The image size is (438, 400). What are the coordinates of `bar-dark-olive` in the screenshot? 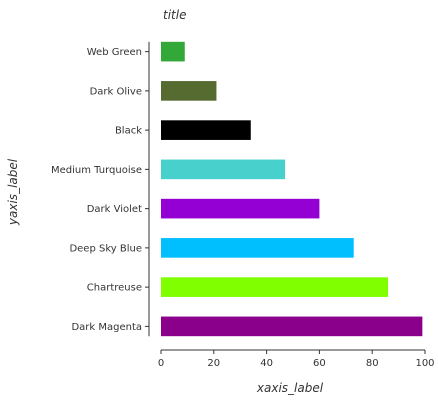 It's located at (189, 91).